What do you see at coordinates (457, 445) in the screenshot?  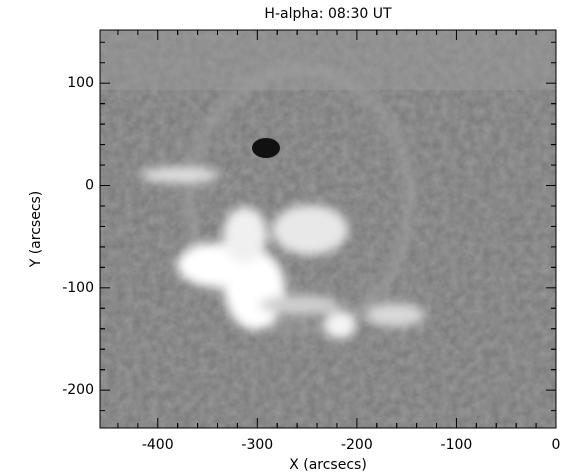 I see `x-tick-label: -100` at bounding box center [457, 445].